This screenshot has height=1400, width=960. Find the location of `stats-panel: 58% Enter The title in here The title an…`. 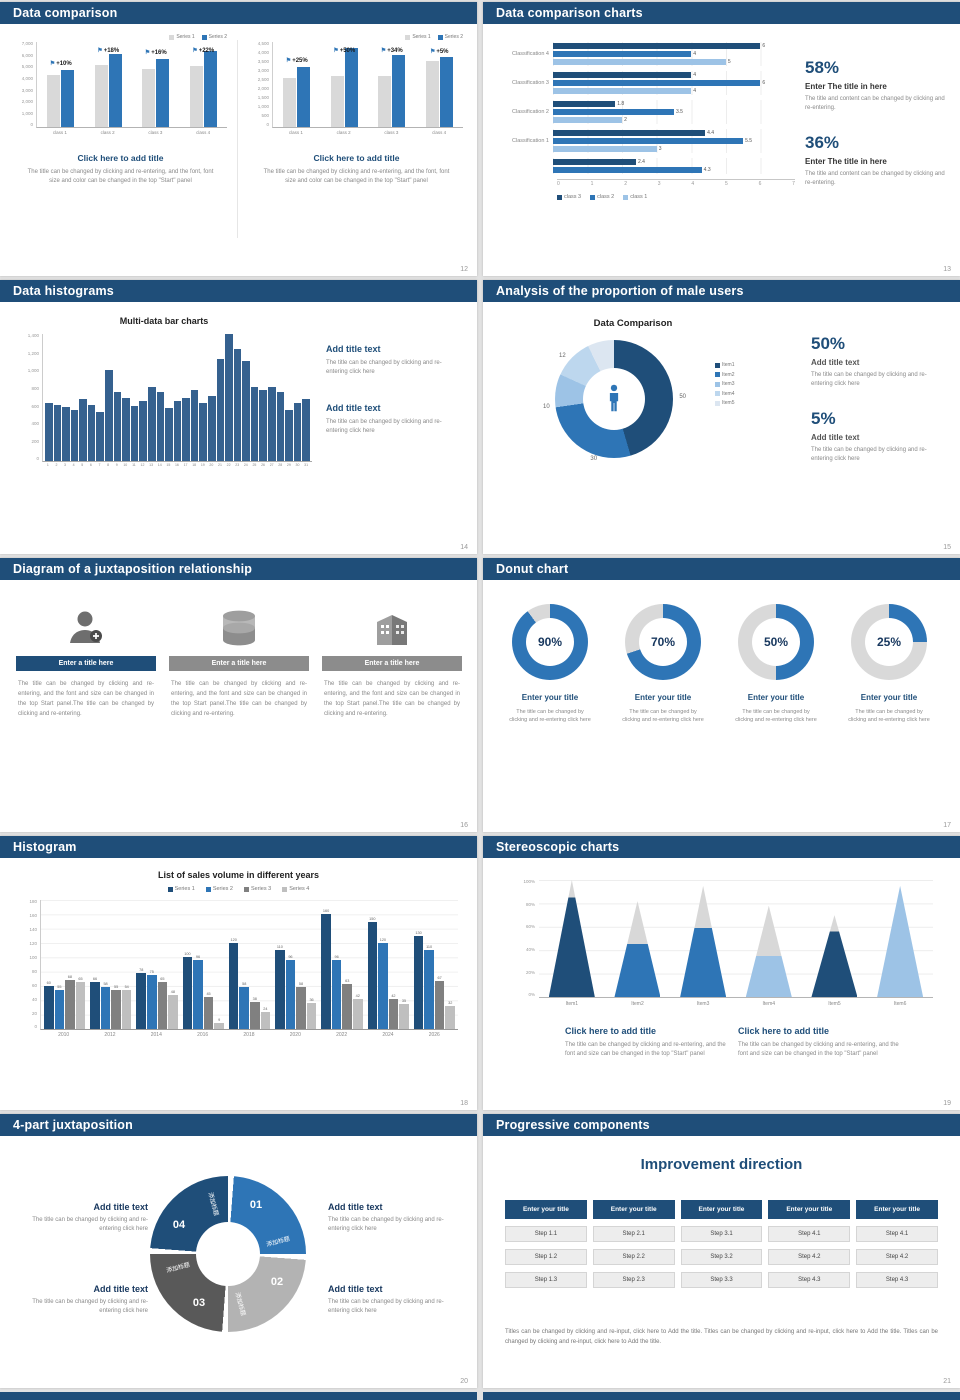

stats-panel: 58% Enter The title in here The title an… is located at coordinates (876, 133).